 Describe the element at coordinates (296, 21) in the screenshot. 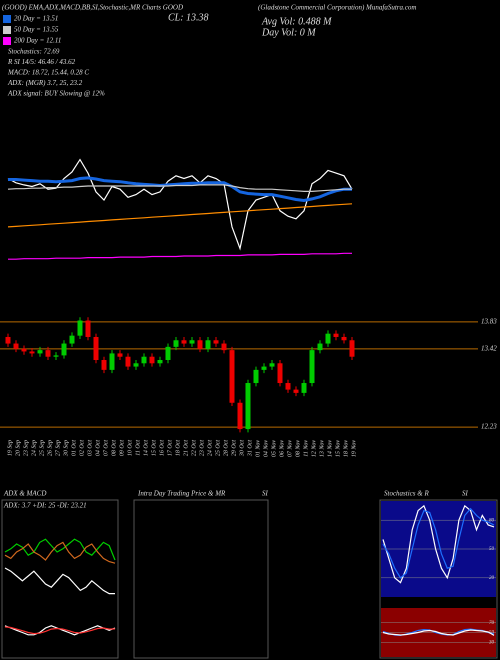

I see `avg-vol: Avg Vol: 0.488 M` at that location.